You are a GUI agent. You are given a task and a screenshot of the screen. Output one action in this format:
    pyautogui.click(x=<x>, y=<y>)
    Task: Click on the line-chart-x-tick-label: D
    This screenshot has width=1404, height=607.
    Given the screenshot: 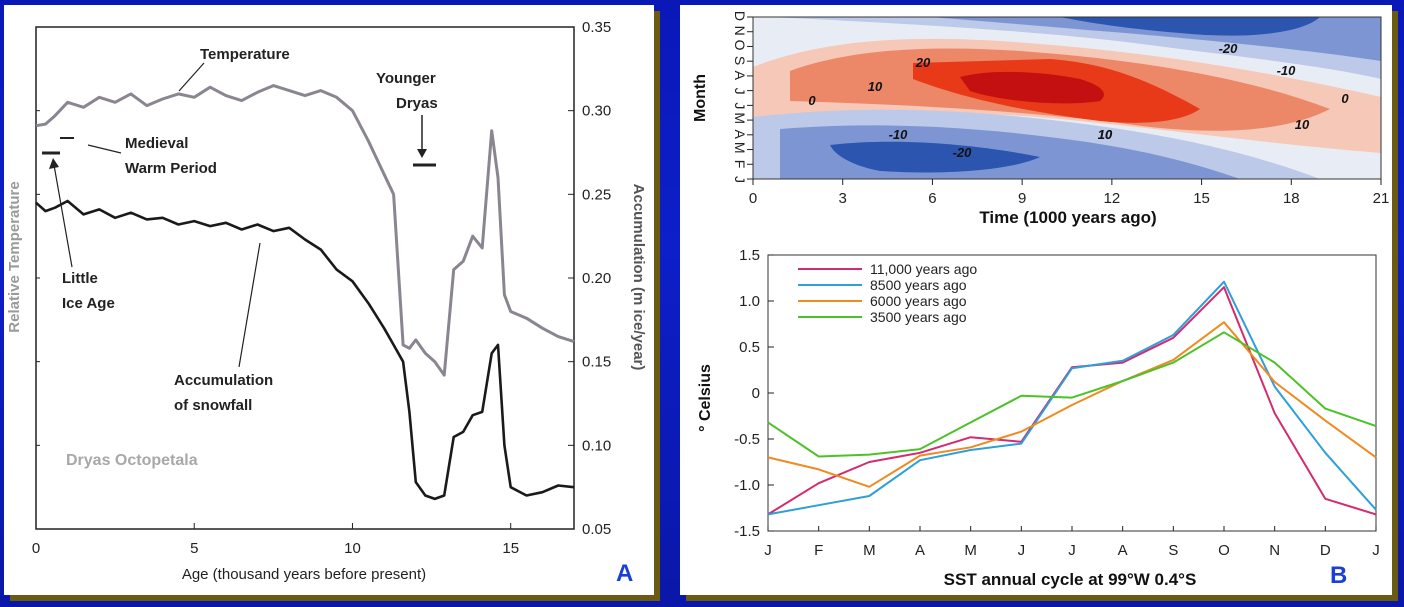 What is the action you would take?
    pyautogui.click(x=1325, y=550)
    